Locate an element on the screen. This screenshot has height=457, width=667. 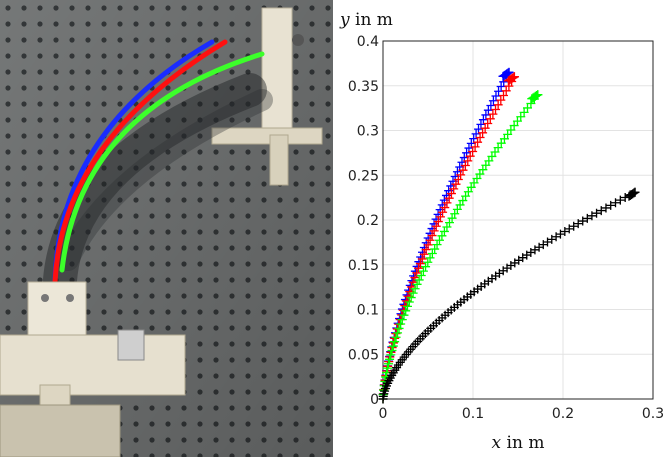
x-tick-label: 0.3 is located at coordinates (653, 414).